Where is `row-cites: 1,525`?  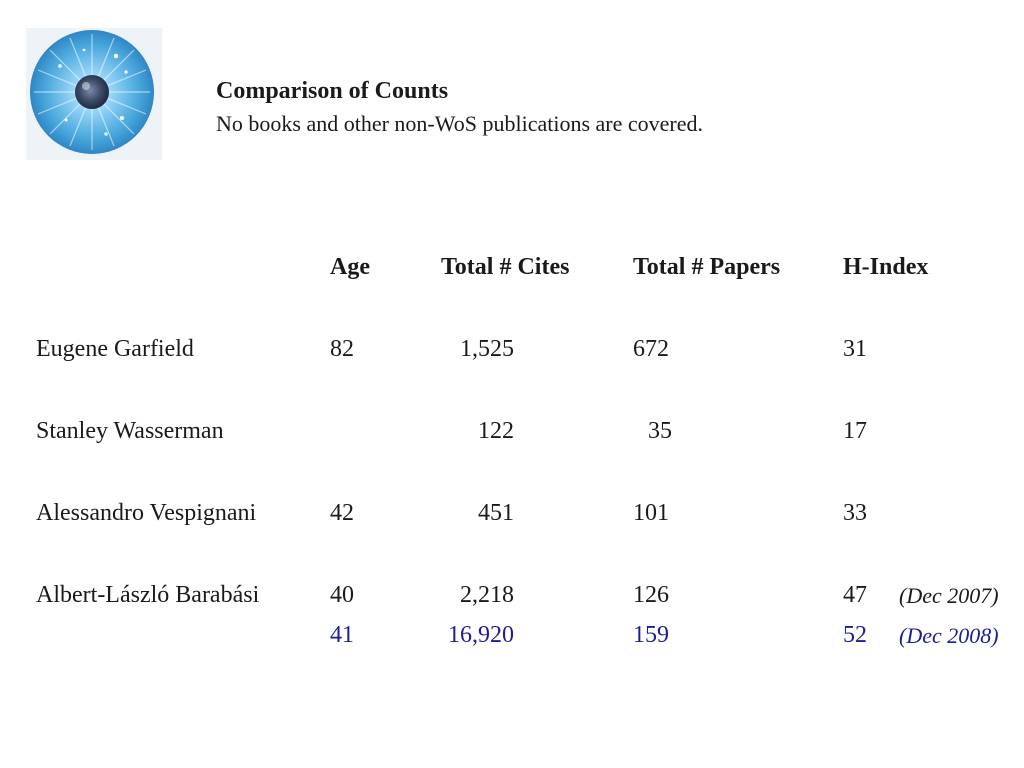
row-cites: 1,525 is located at coordinates (487, 349).